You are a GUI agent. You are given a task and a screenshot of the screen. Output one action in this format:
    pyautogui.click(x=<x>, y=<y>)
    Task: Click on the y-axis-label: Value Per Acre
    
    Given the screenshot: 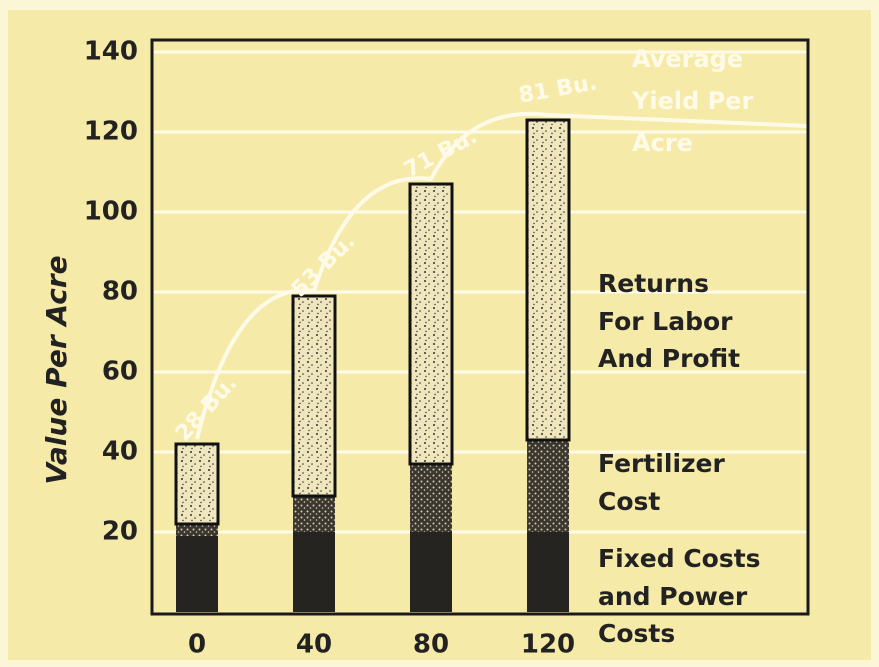 What is the action you would take?
    pyautogui.click(x=56, y=369)
    